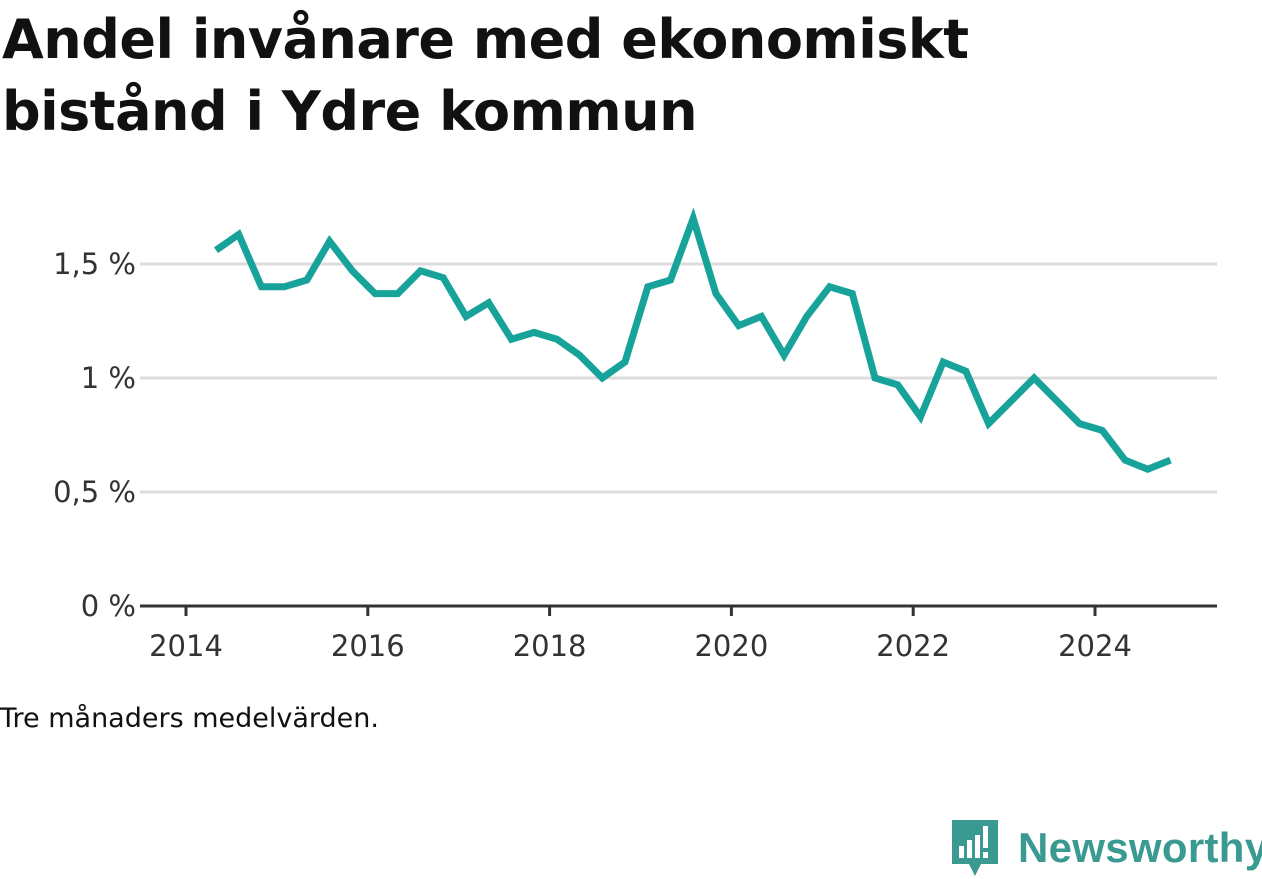  I want to click on x-tick-label: 2016, so click(368, 646).